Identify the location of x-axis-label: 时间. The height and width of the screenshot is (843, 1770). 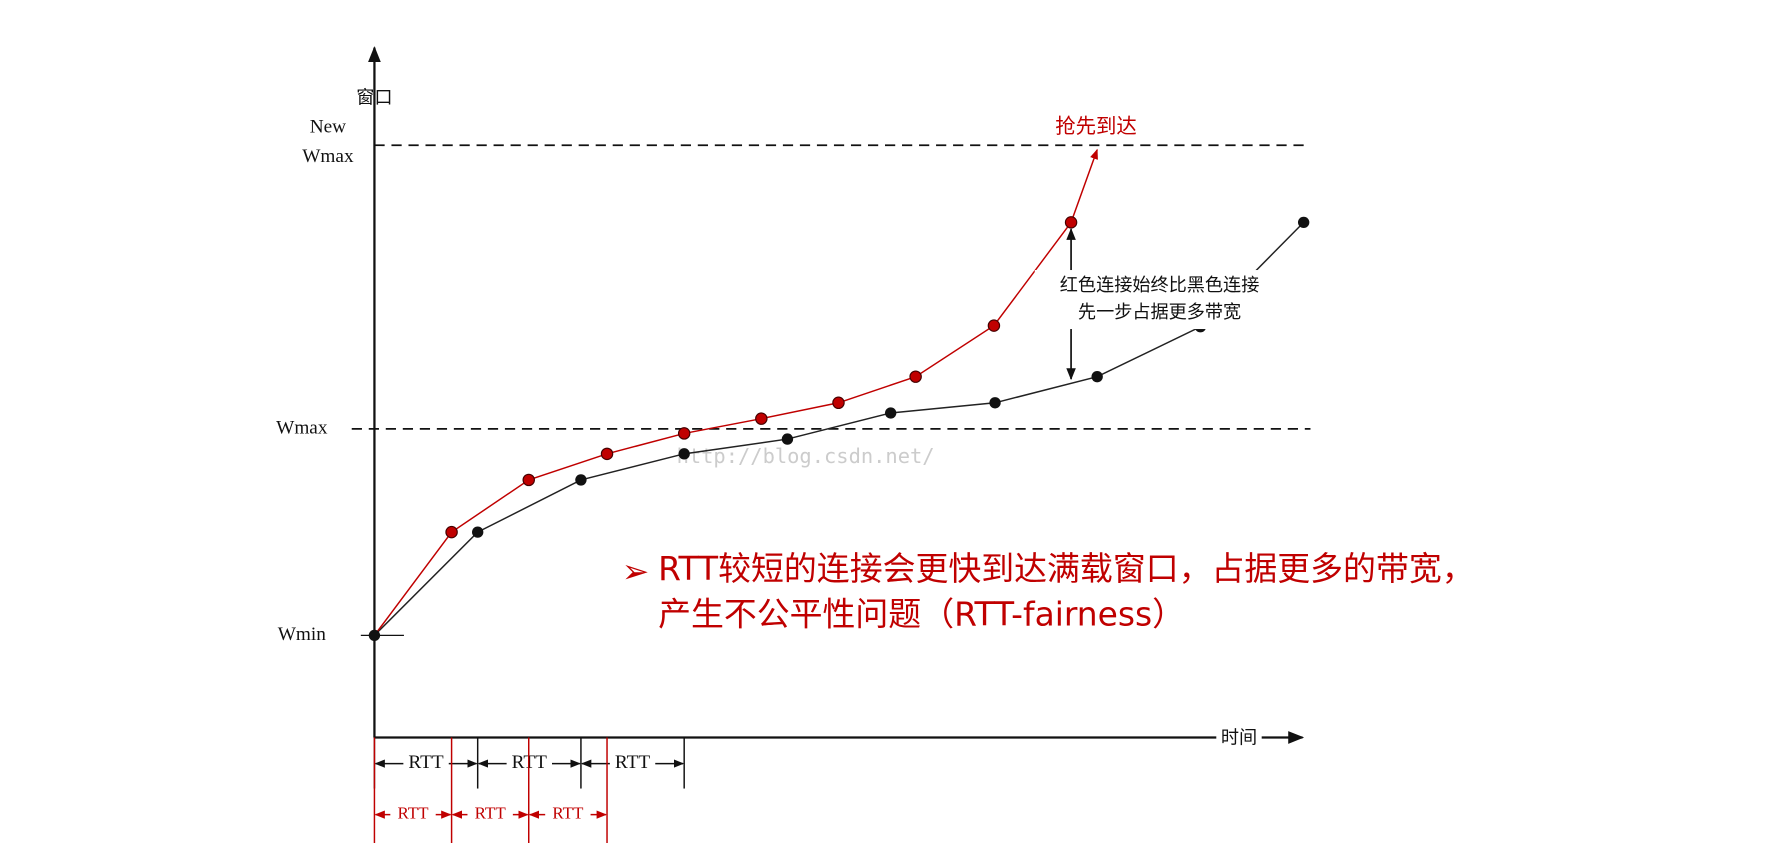
(1239, 738).